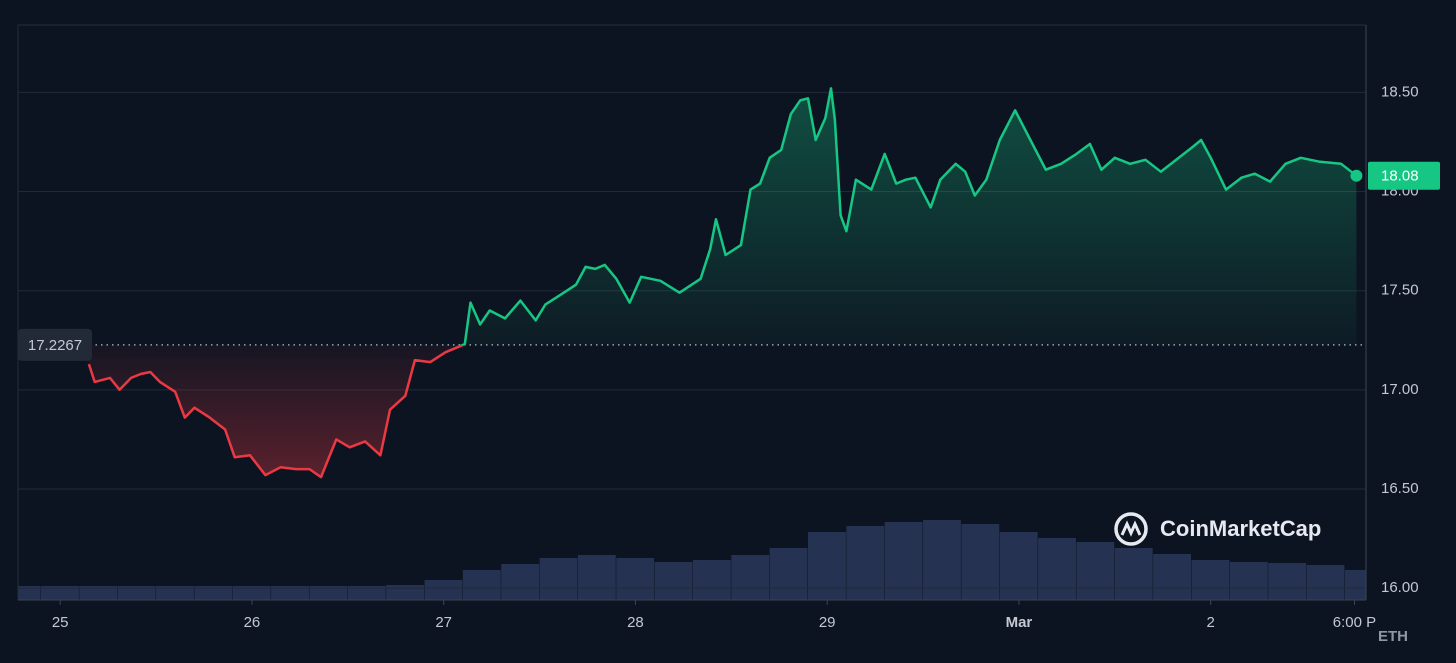  I want to click on x-tick-label: 6:00 P, so click(1354, 622).